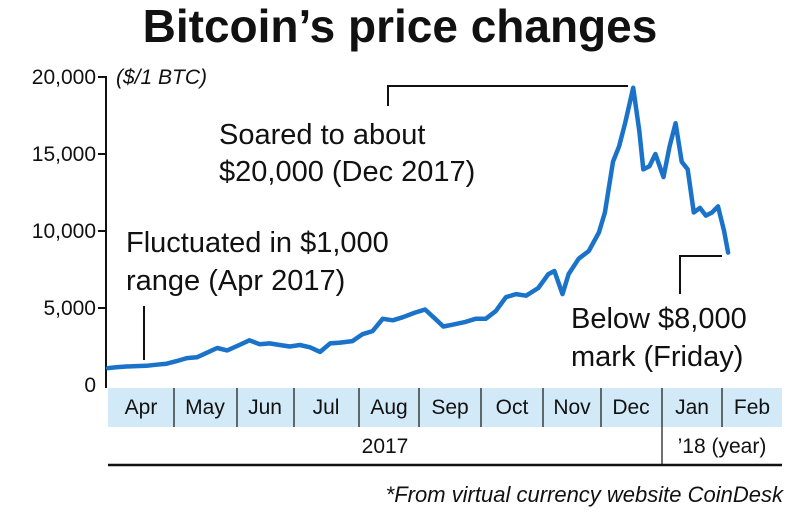 This screenshot has height=520, width=800. I want to click on y-tick-label-15000: 15,000, so click(64, 154).